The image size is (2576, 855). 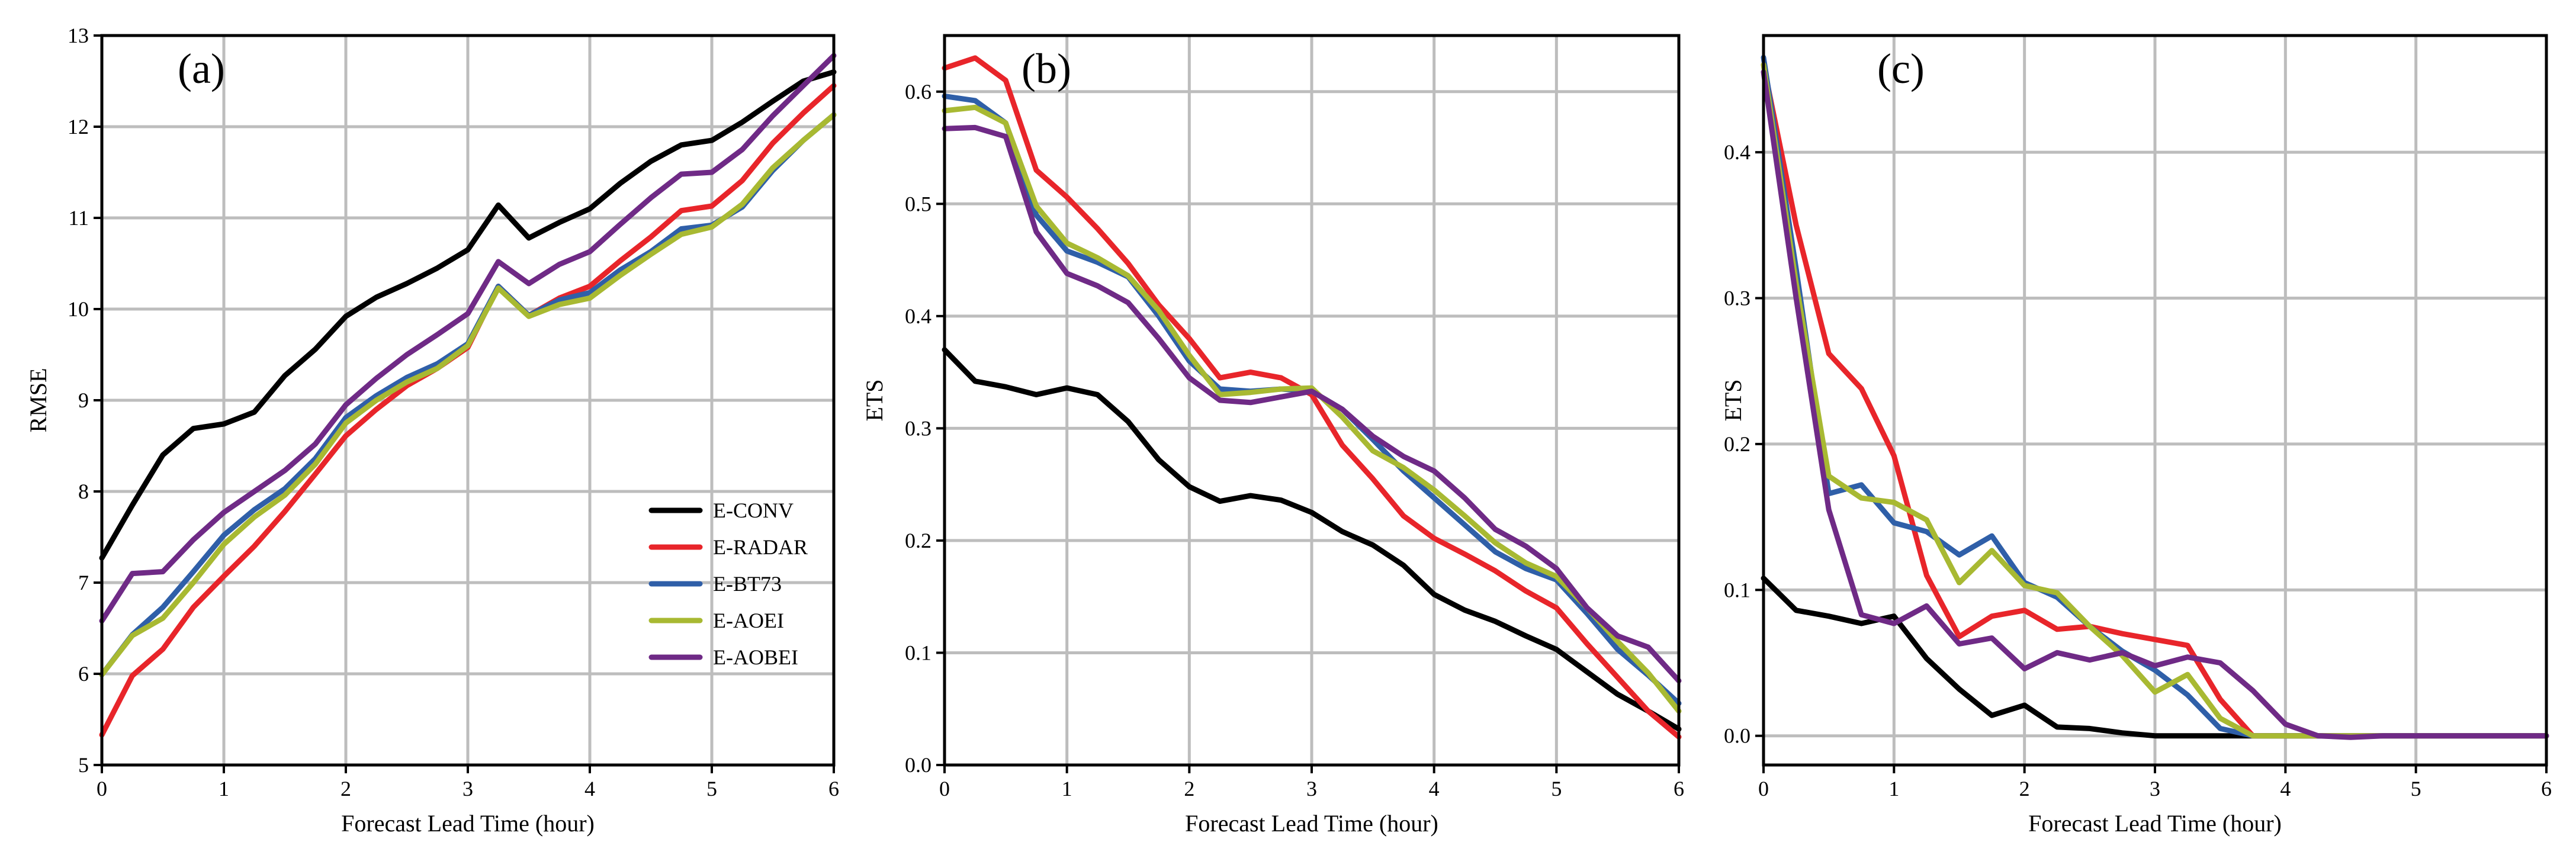 I want to click on y-tick-label: 12, so click(x=78, y=127).